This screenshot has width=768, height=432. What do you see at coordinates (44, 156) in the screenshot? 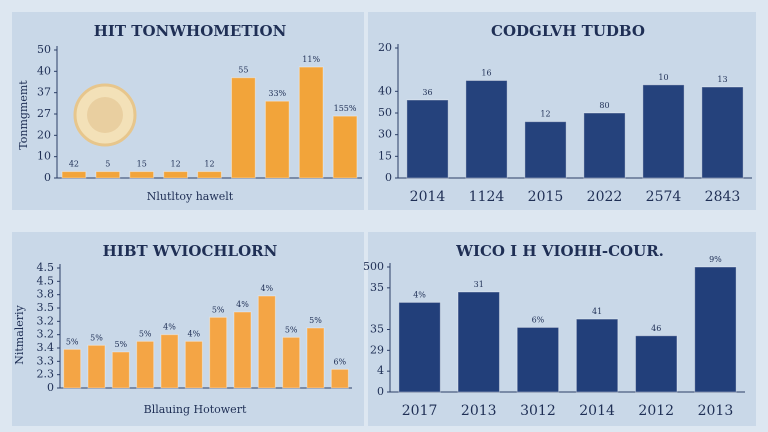
I see `y-tick-label: 10` at bounding box center [44, 156].